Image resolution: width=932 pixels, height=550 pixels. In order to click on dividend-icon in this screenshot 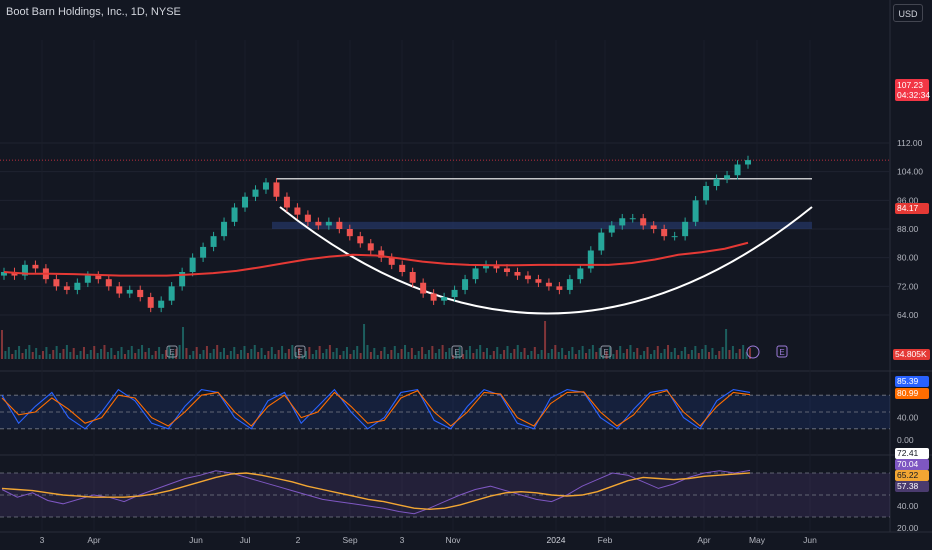, I will do `click(753, 352)`.